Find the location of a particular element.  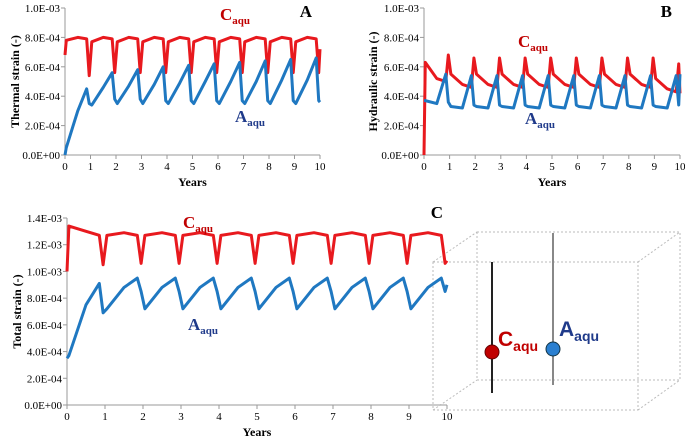

label-name: C is located at coordinates (505, 339).